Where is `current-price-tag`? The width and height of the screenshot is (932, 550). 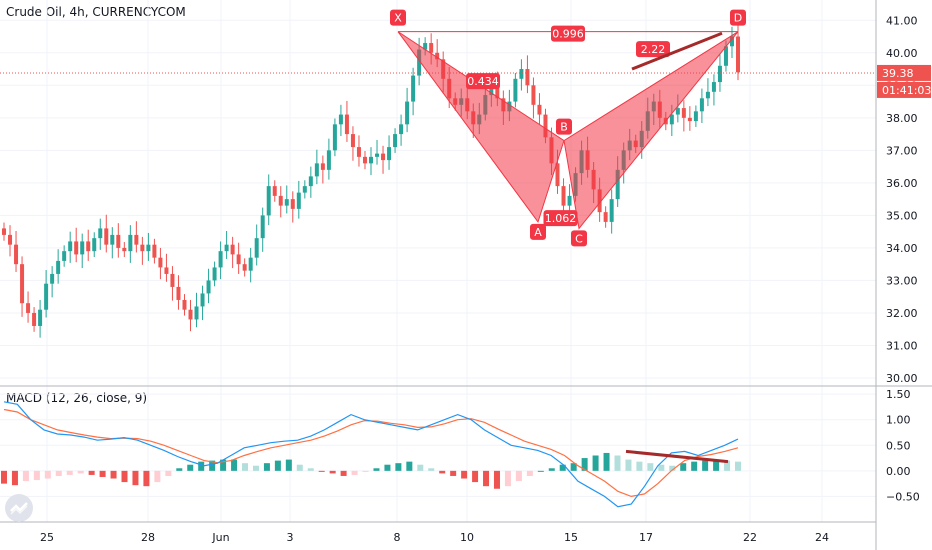
current-price-tag is located at coordinates (904, 72).